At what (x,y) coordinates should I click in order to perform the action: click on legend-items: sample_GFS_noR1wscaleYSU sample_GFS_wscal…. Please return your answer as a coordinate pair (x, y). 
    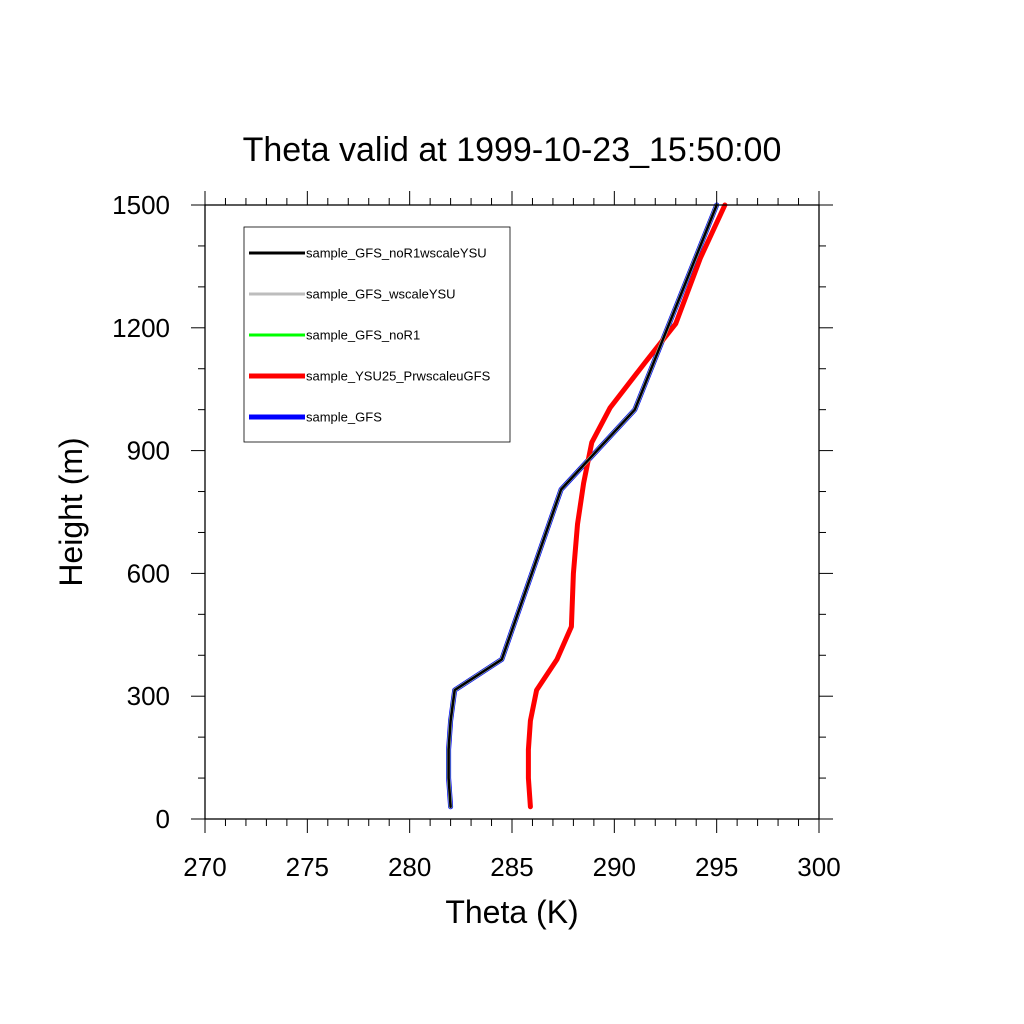
    Looking at the image, I should click on (370, 335).